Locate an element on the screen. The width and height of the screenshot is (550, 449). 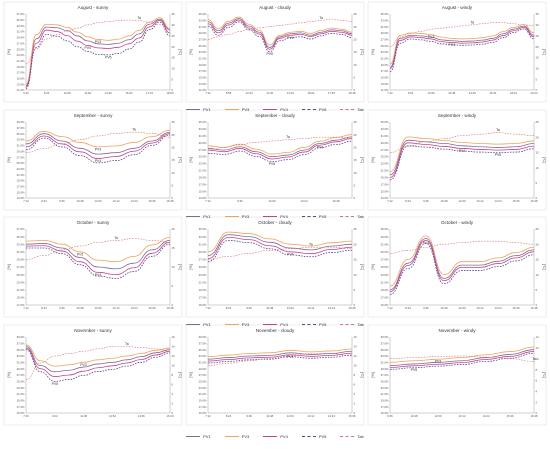
chart-september-windy-ytick-left: 13.0% is located at coordinates (385, 198).